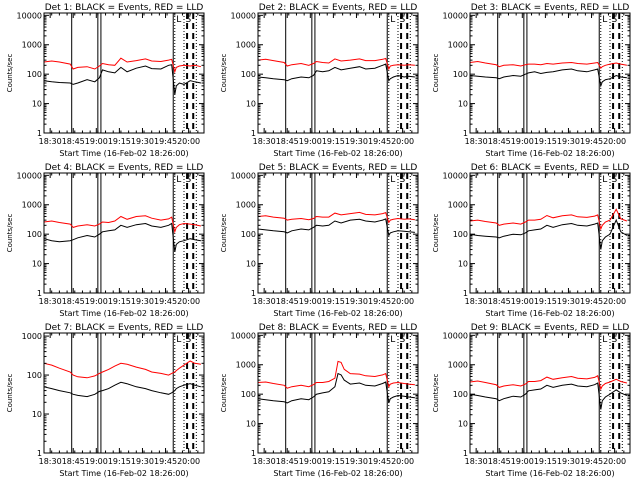 This screenshot has width=640, height=480. What do you see at coordinates (124, 328) in the screenshot?
I see `panel-title: Det 7: BLACK = Events, RED = LLD` at bounding box center [124, 328].